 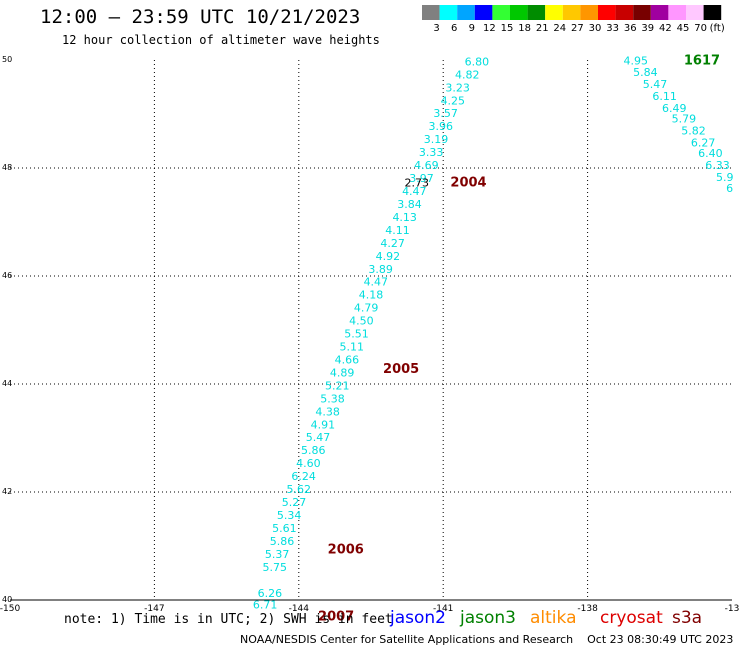 I want to click on legend-label: 30, so click(x=595, y=28).